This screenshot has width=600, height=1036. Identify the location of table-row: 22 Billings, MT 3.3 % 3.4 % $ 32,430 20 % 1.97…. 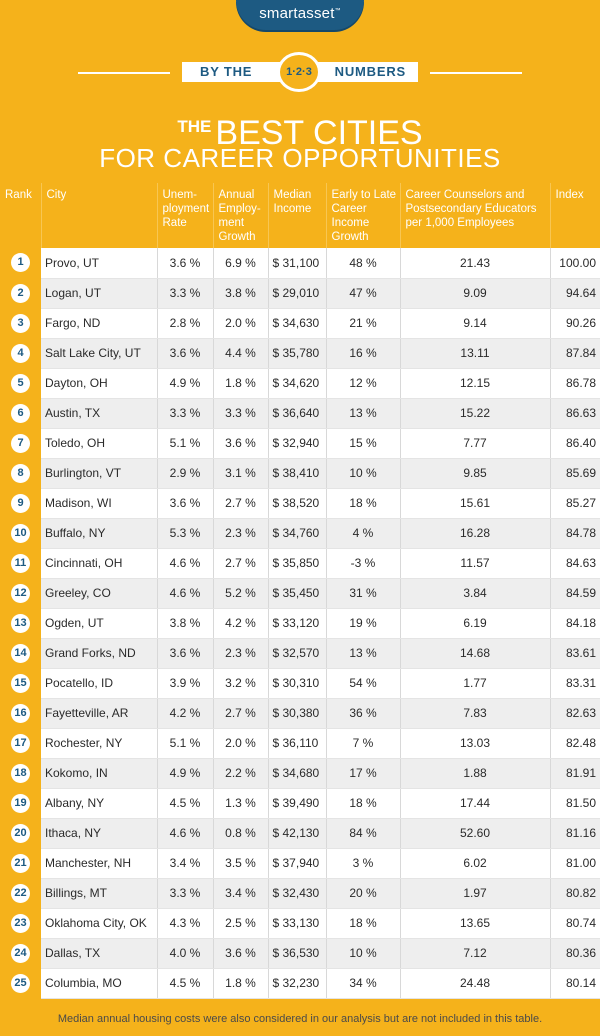
(300, 893).